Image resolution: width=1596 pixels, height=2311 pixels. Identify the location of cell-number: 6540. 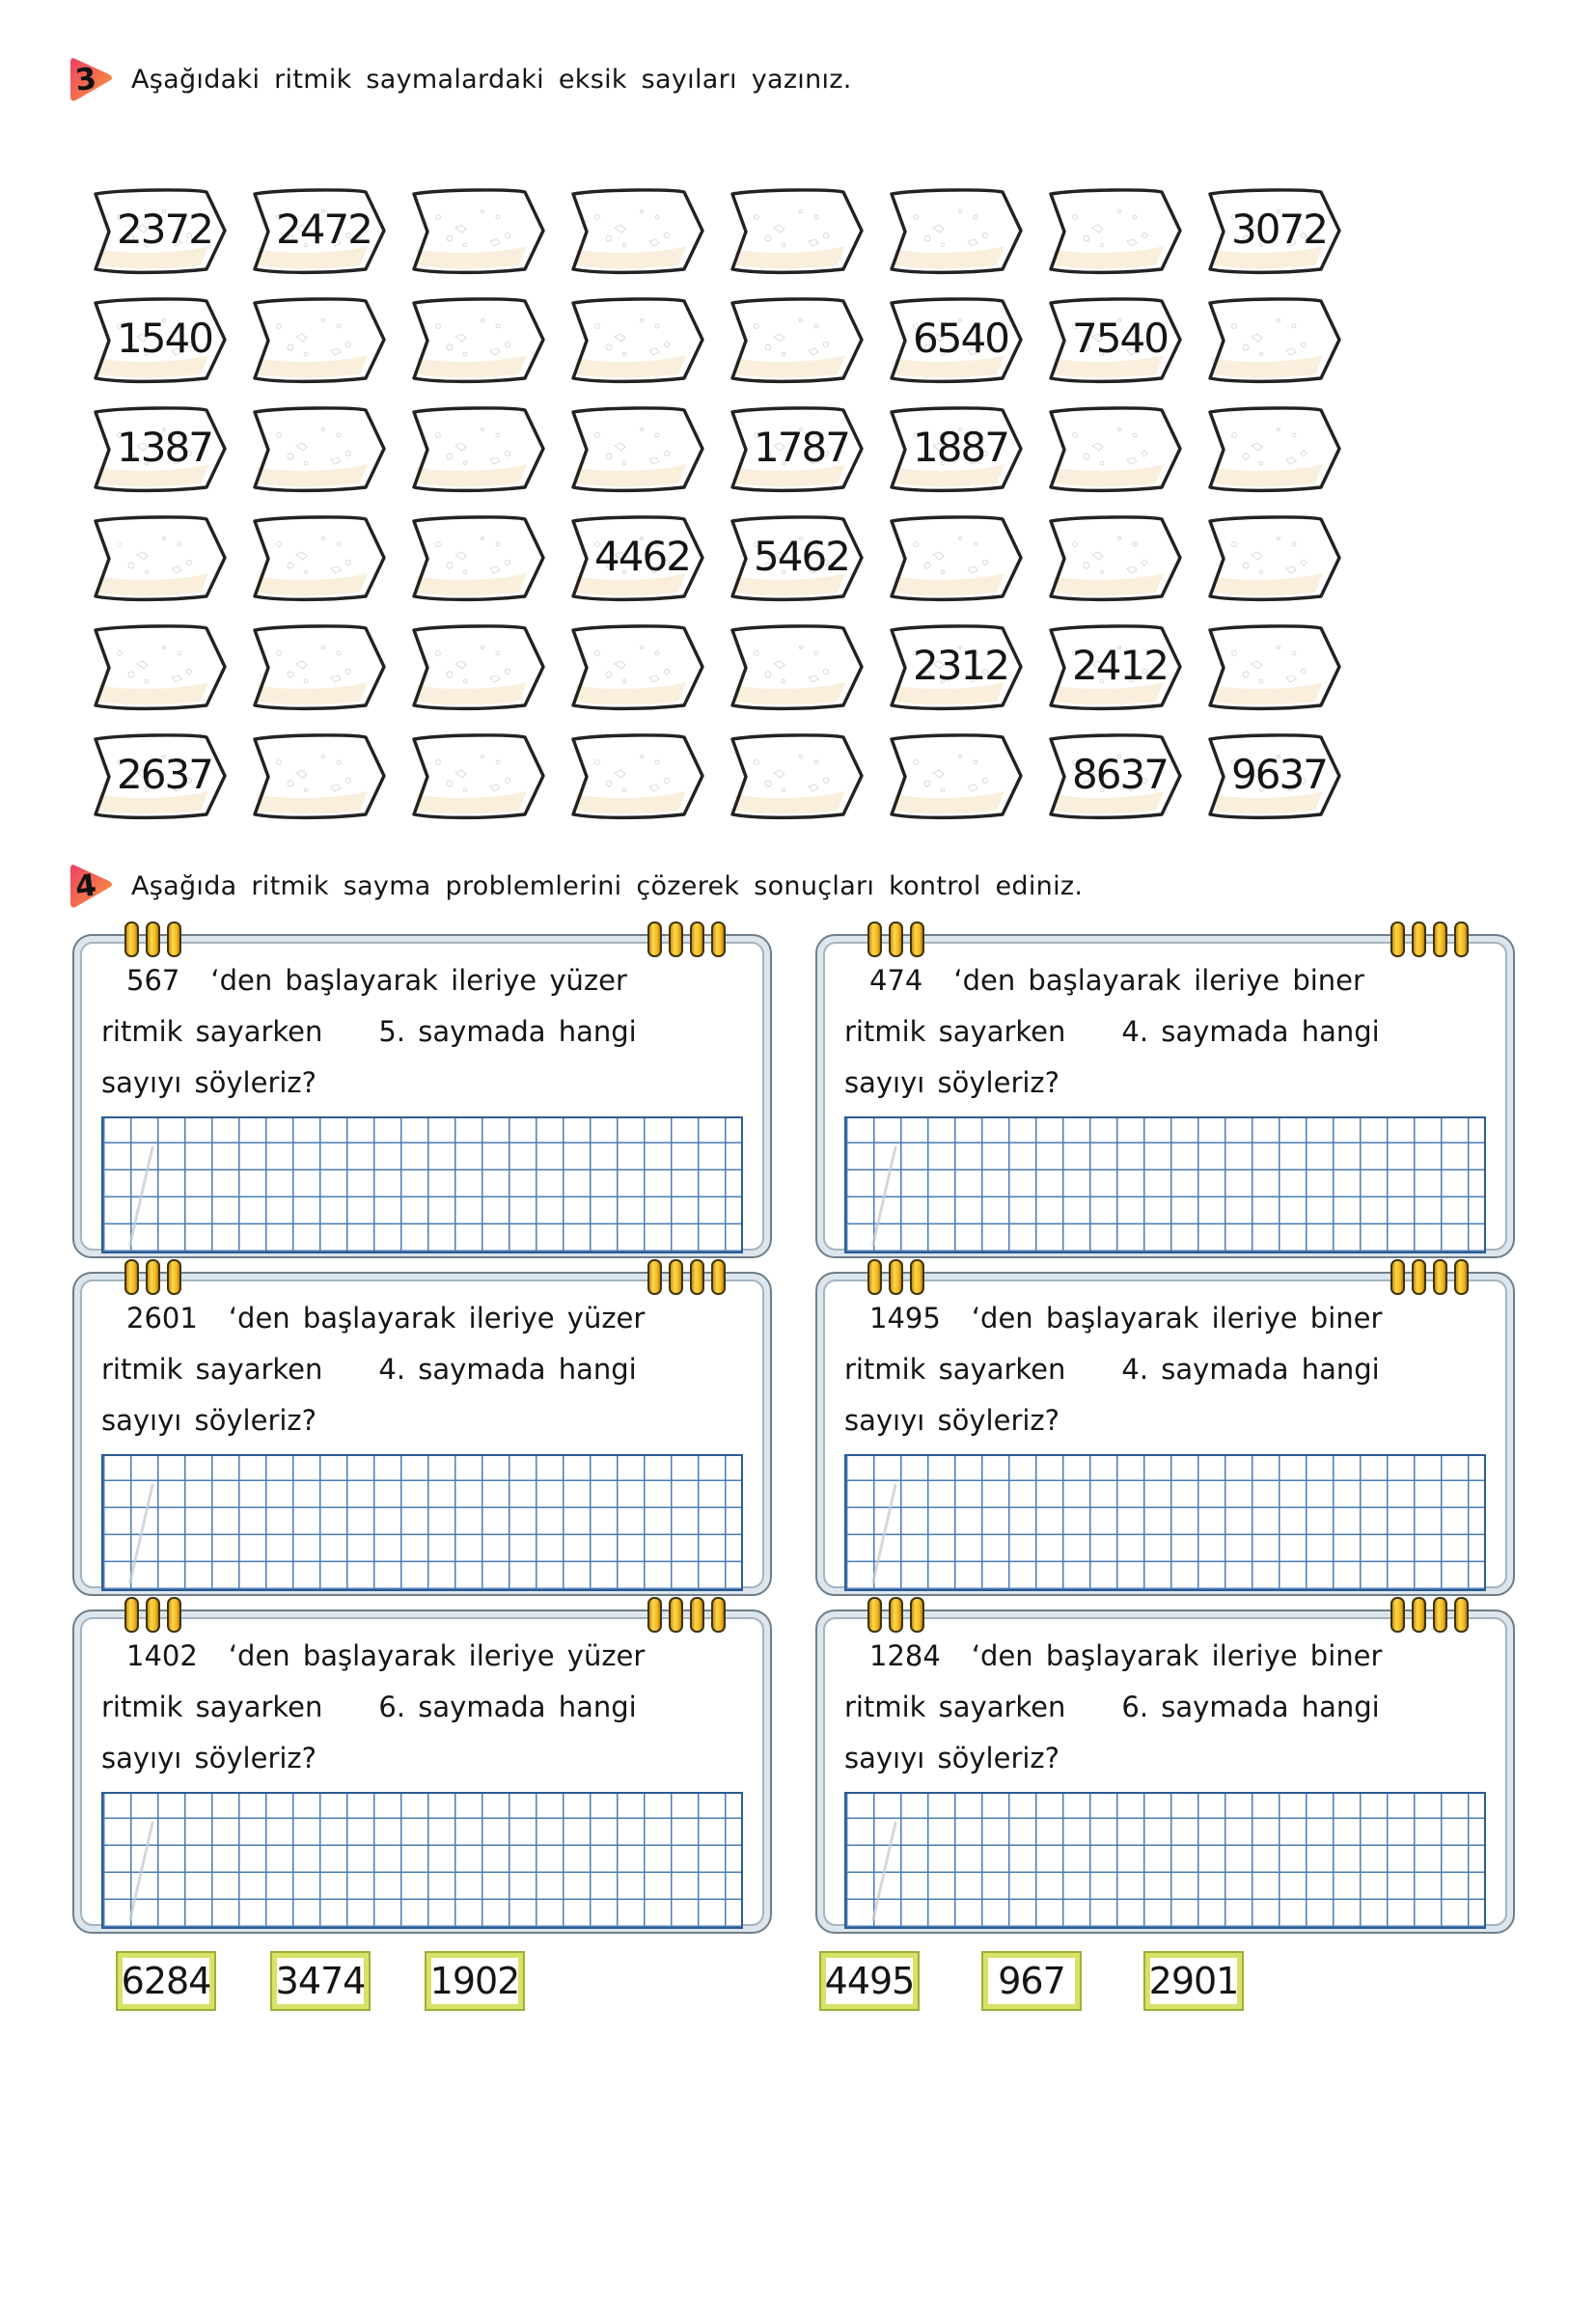
(962, 339).